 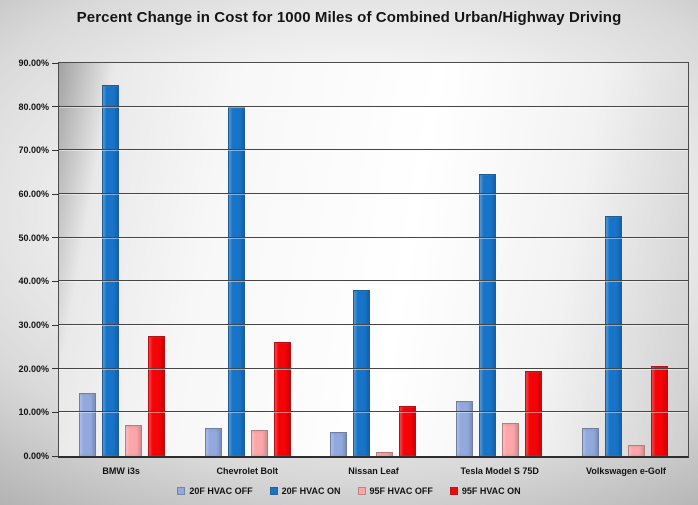 I want to click on legend-item: 20F HVAC ON, so click(x=305, y=491).